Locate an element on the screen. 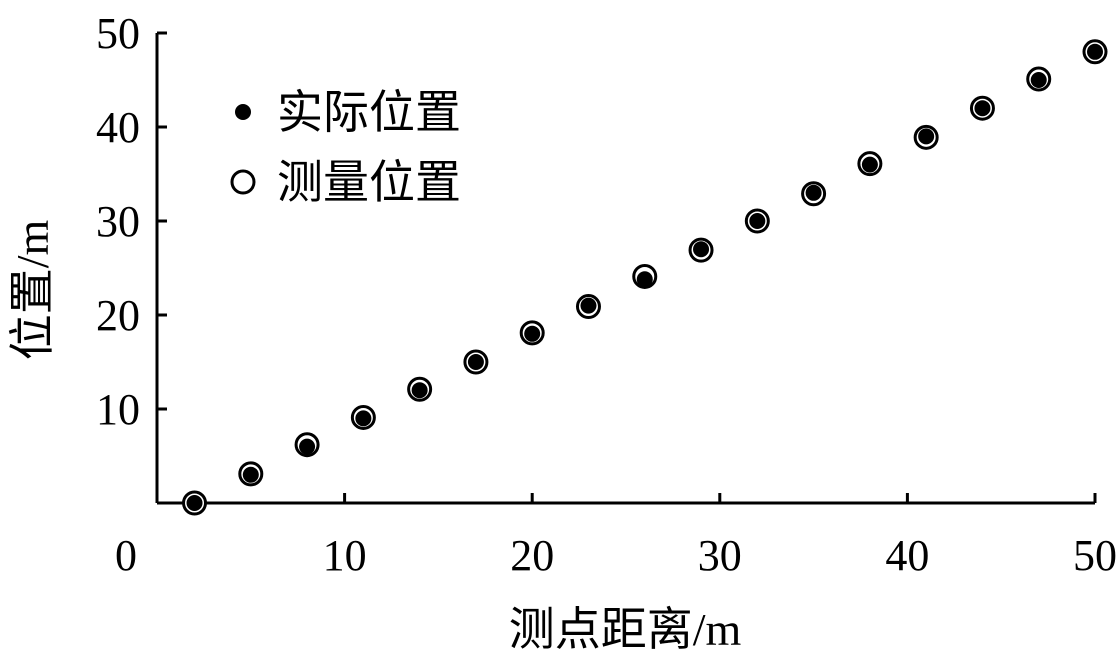  legend-measured-label: 测量位置 is located at coordinates (369, 182).